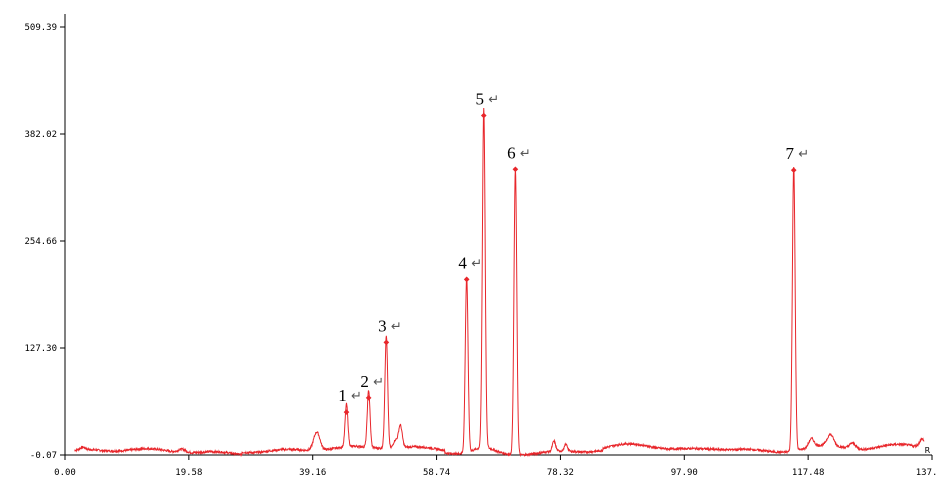 The image size is (936, 495). What do you see at coordinates (342, 395) in the screenshot?
I see `peak-label-1: 1` at bounding box center [342, 395].